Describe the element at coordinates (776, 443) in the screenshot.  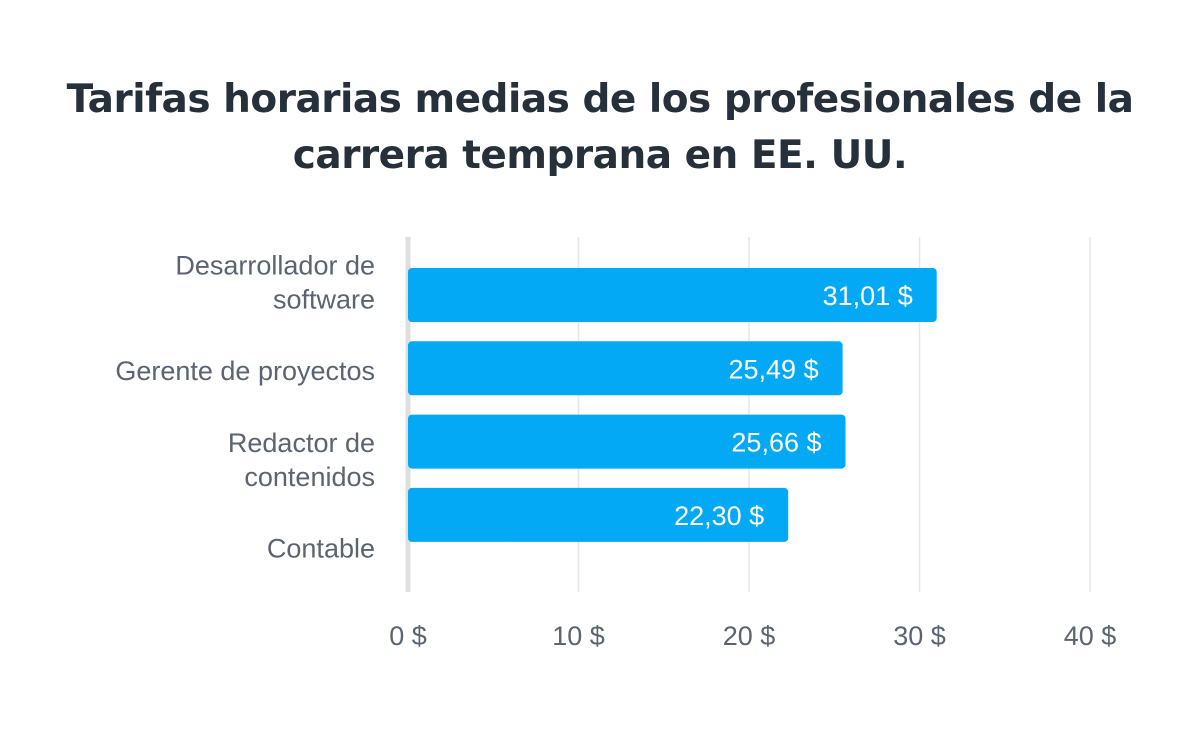
I see `bar-value-label: 25,66 $` at that location.